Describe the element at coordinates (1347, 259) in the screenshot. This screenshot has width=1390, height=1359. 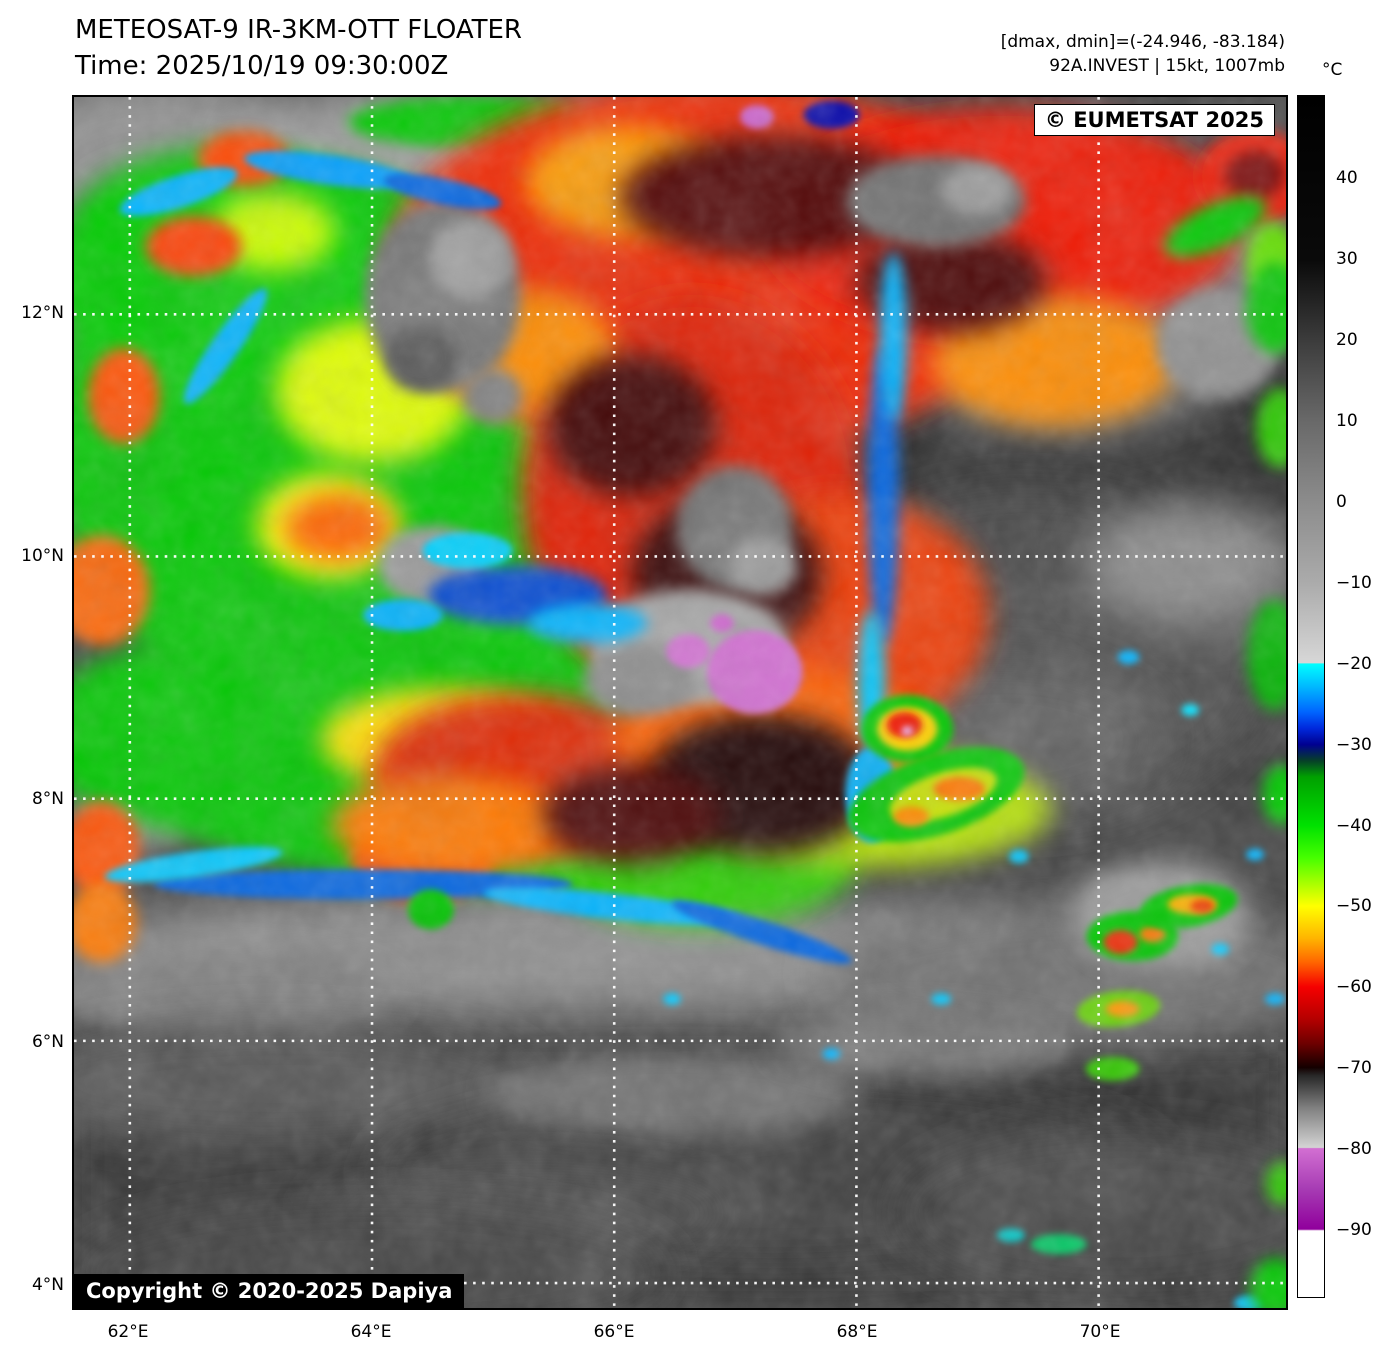
I see `colorbar-tick-label: 30` at that location.